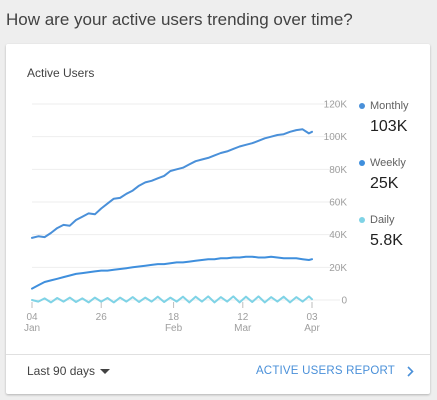  What do you see at coordinates (389, 126) in the screenshot?
I see `legend-value-monthly: 103K` at bounding box center [389, 126].